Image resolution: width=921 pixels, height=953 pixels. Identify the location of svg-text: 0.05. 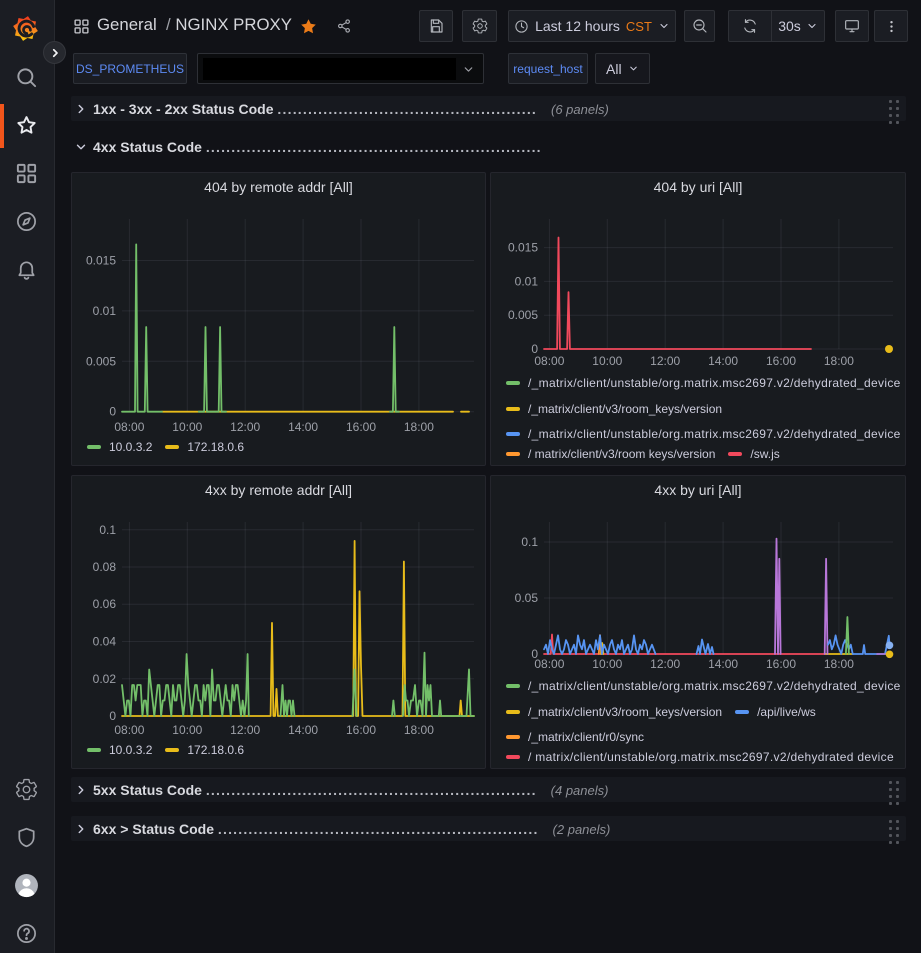
(527, 598).